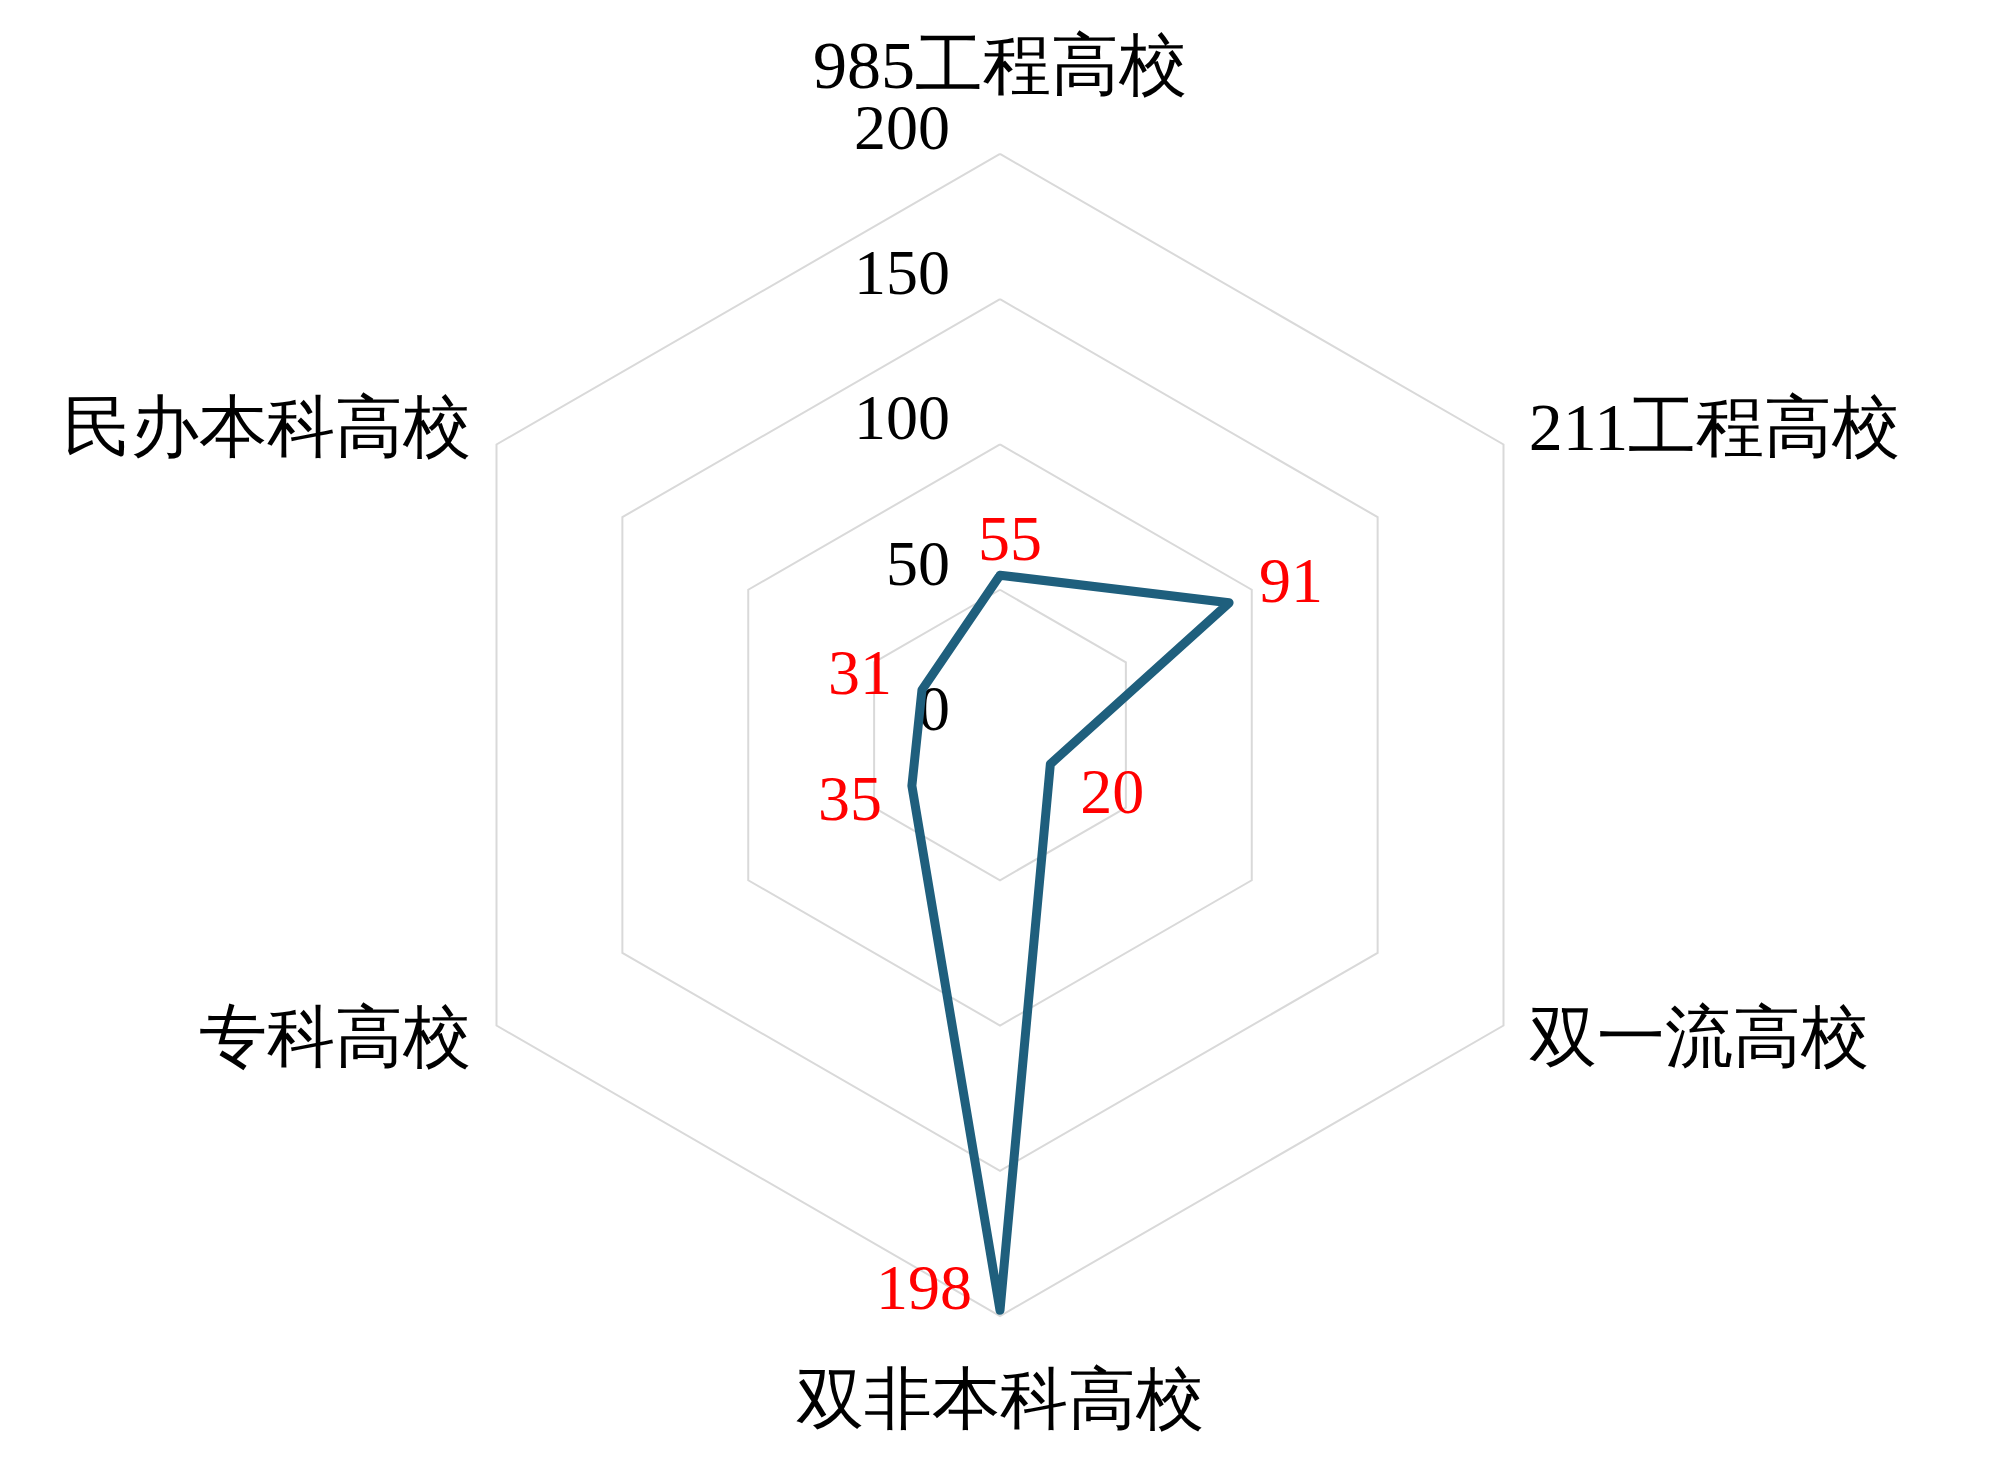 This screenshot has height=1470, width=2000. Describe the element at coordinates (1291, 580) in the screenshot. I see `data-label: 91` at that location.